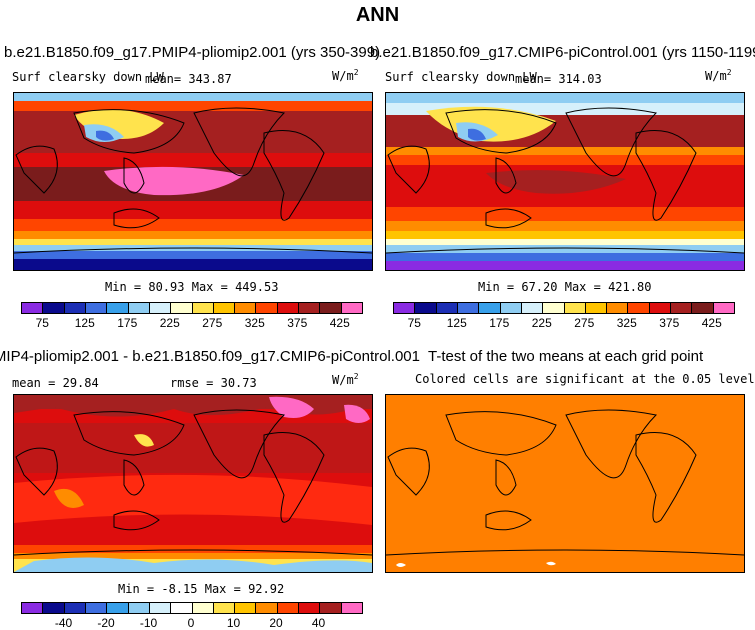 The height and width of the screenshot is (630, 755). I want to click on colorbar-tick-label: 10, so click(233, 623).